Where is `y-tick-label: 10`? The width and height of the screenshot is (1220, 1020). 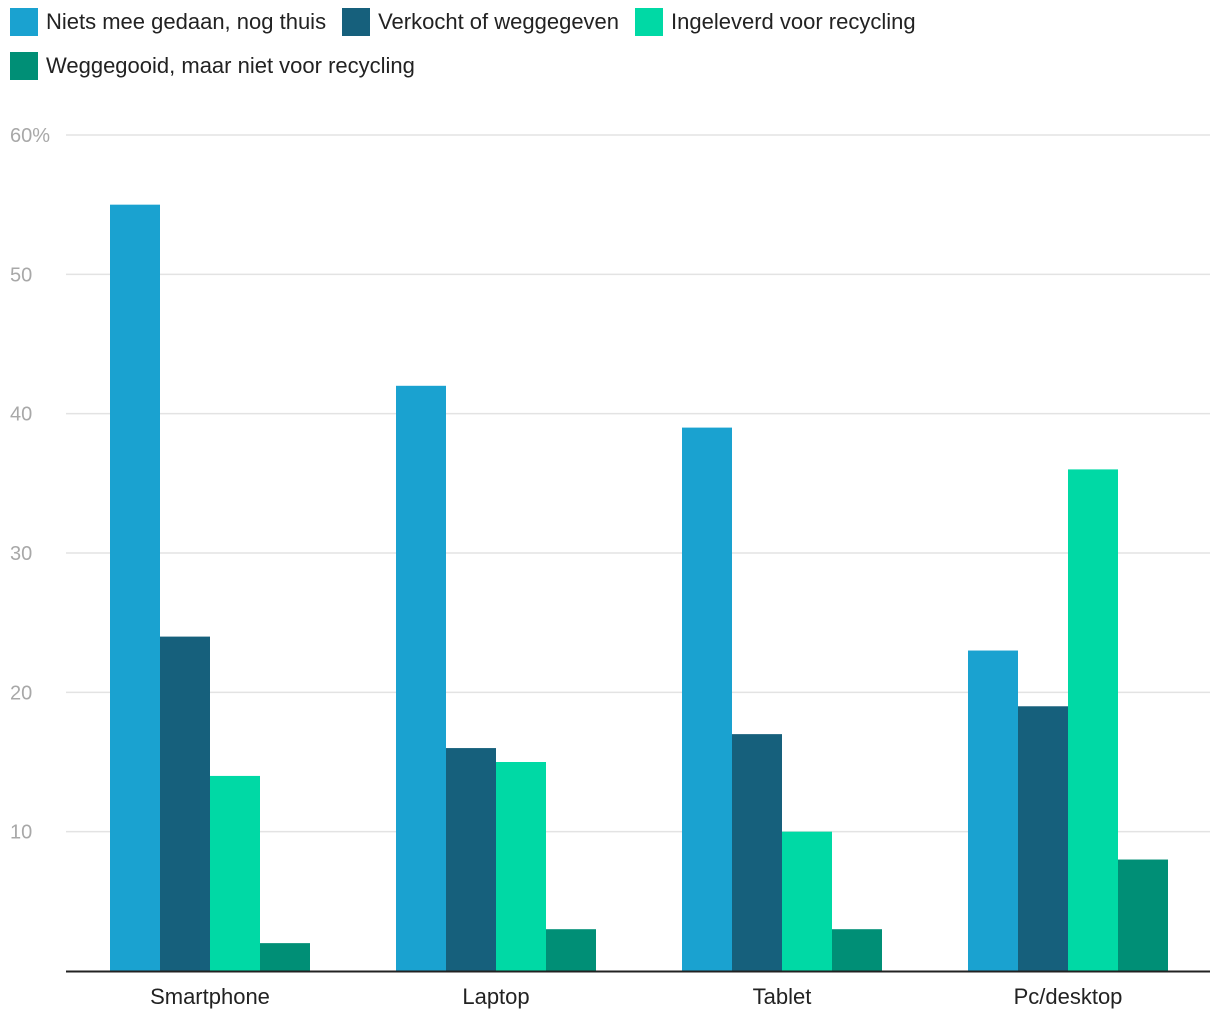
y-tick-label: 10 is located at coordinates (21, 833).